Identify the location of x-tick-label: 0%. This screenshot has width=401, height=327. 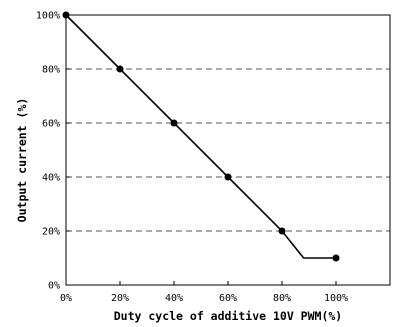
(66, 298).